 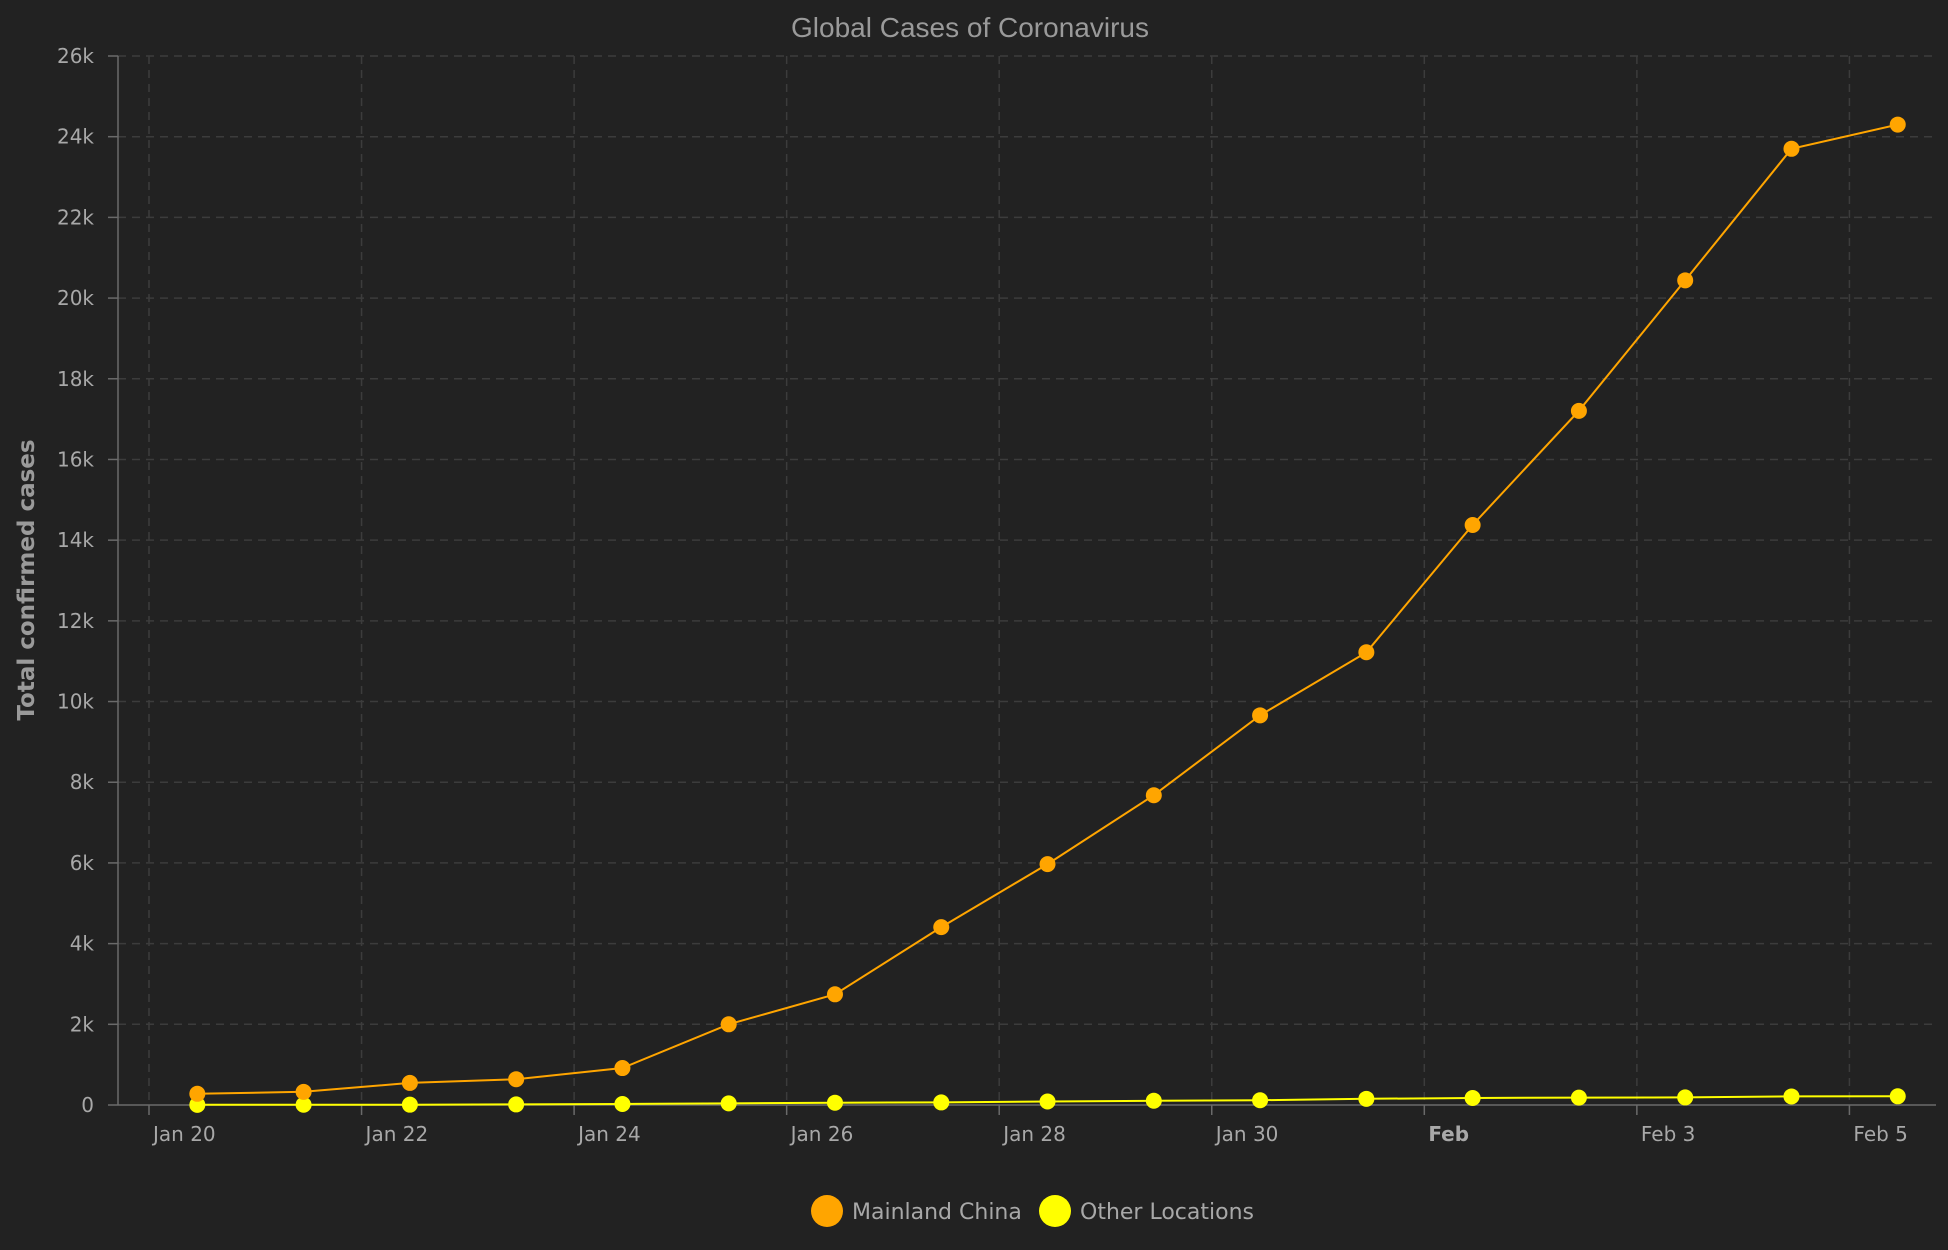 What do you see at coordinates (75, 621) in the screenshot?
I see `y-tick-label: 12k` at bounding box center [75, 621].